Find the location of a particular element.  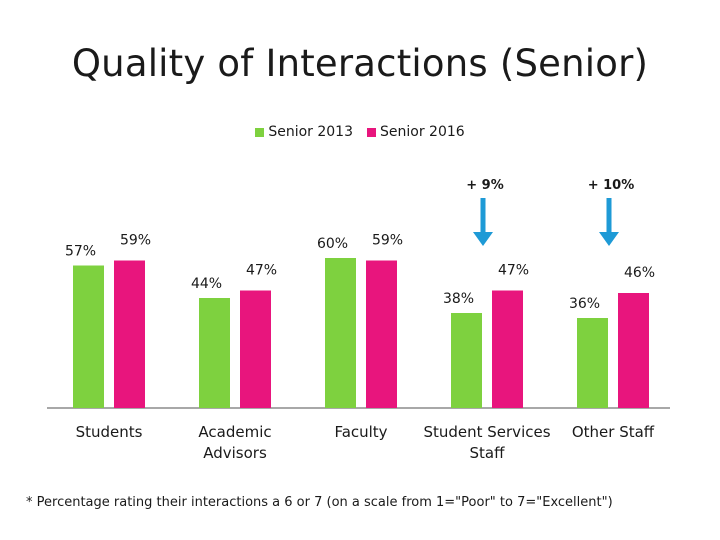

legend-item-2016: Senior 2016 is located at coordinates (416, 132).